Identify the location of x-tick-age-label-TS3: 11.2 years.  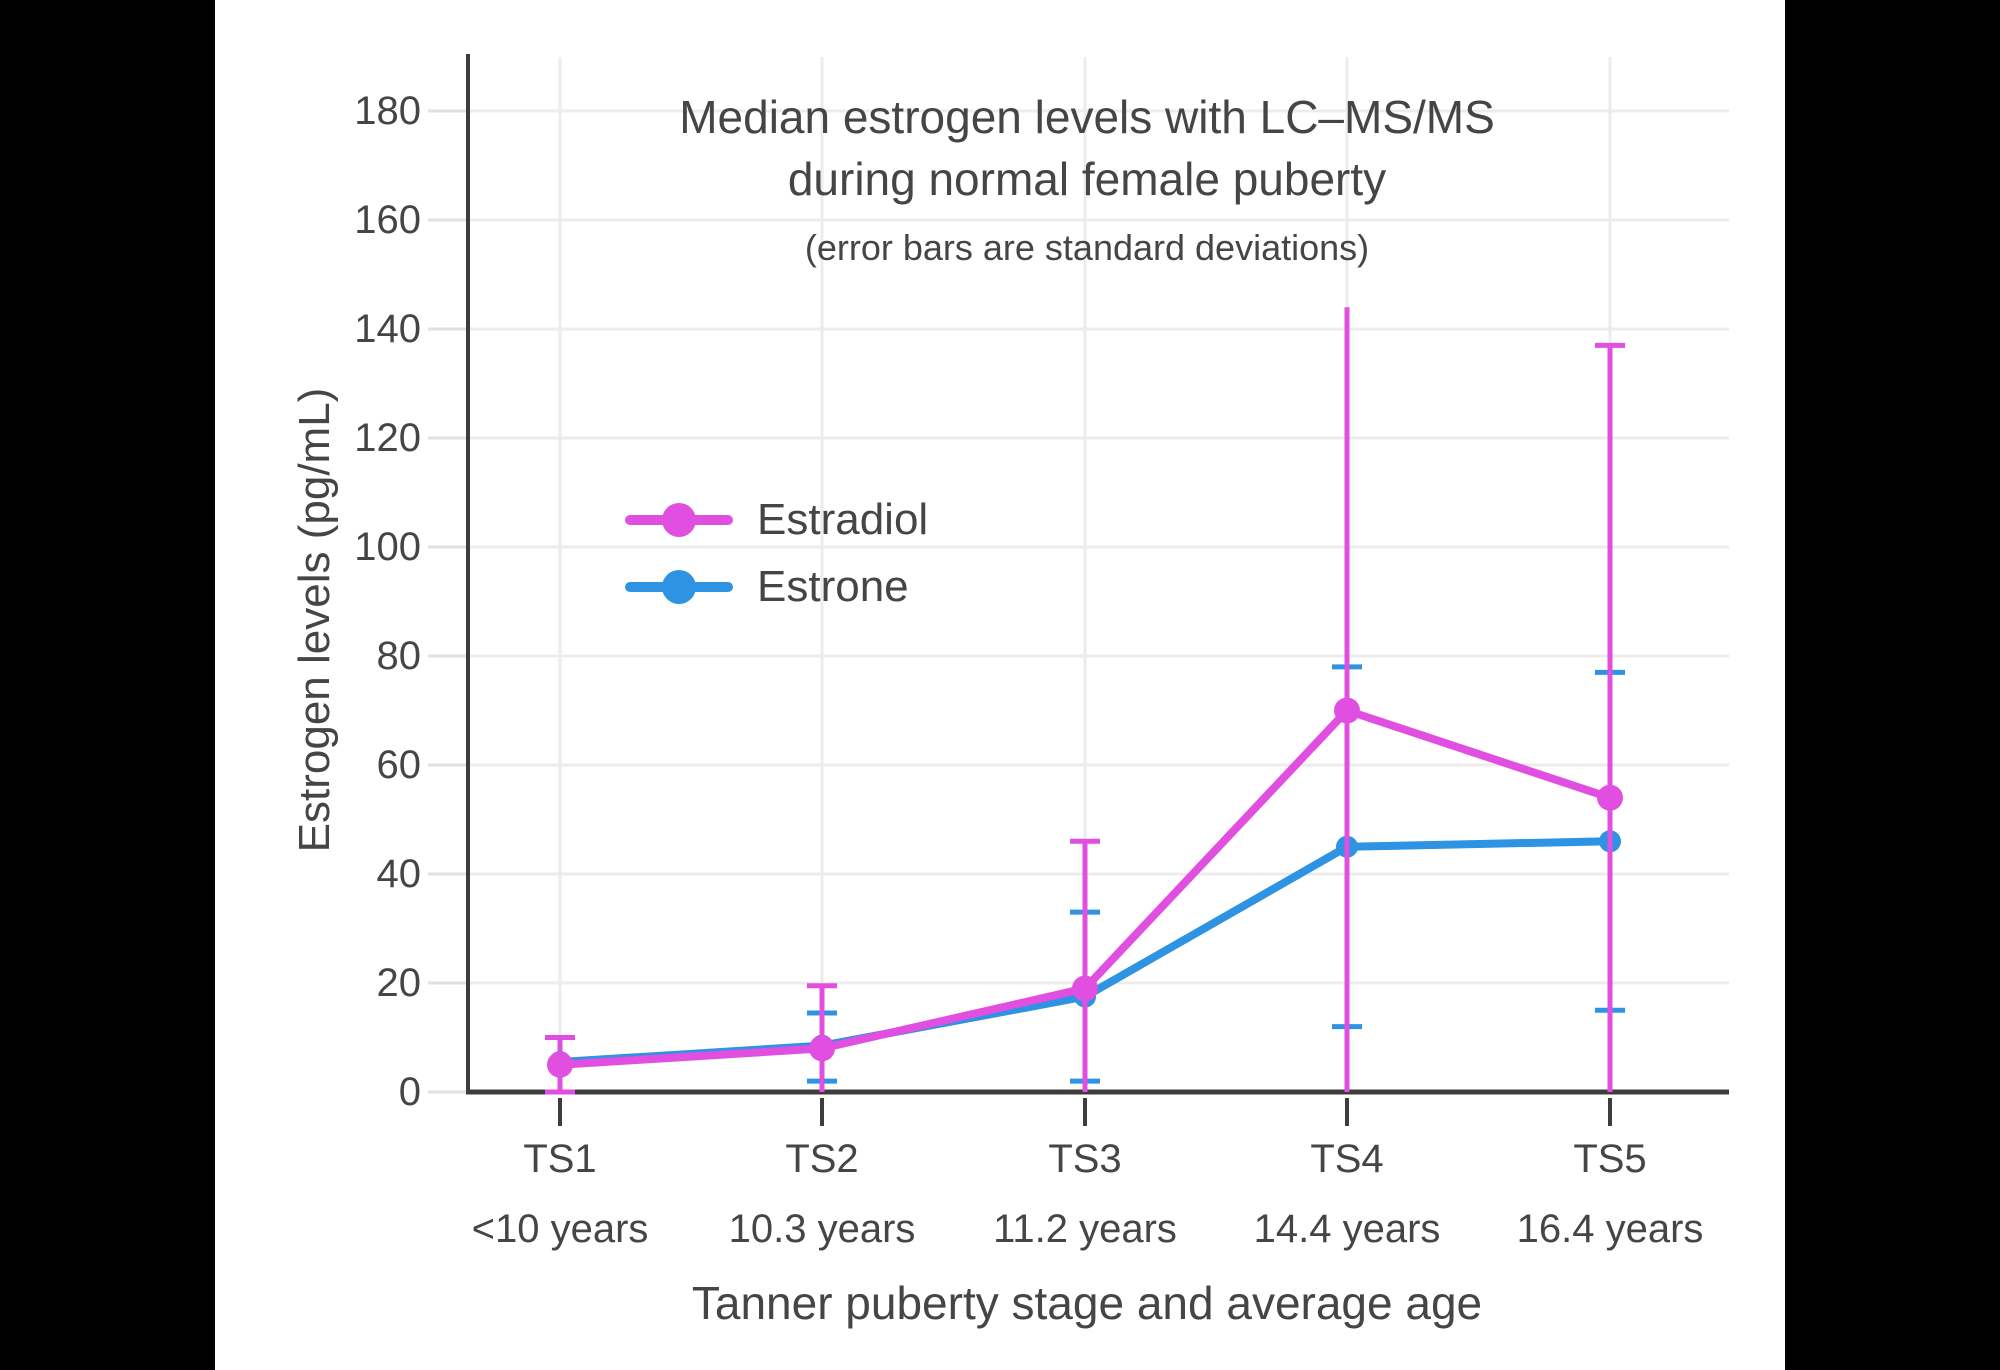
(1085, 1229).